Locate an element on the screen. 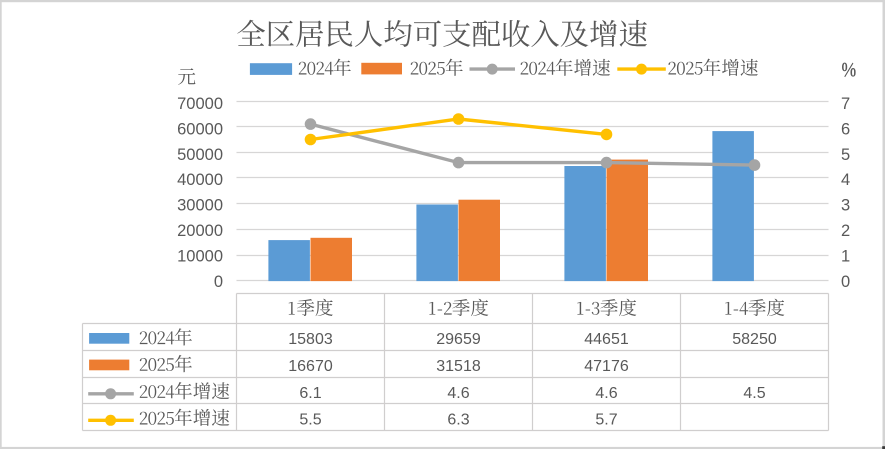 The image size is (885, 449). svg-text: 47176 is located at coordinates (606, 366).